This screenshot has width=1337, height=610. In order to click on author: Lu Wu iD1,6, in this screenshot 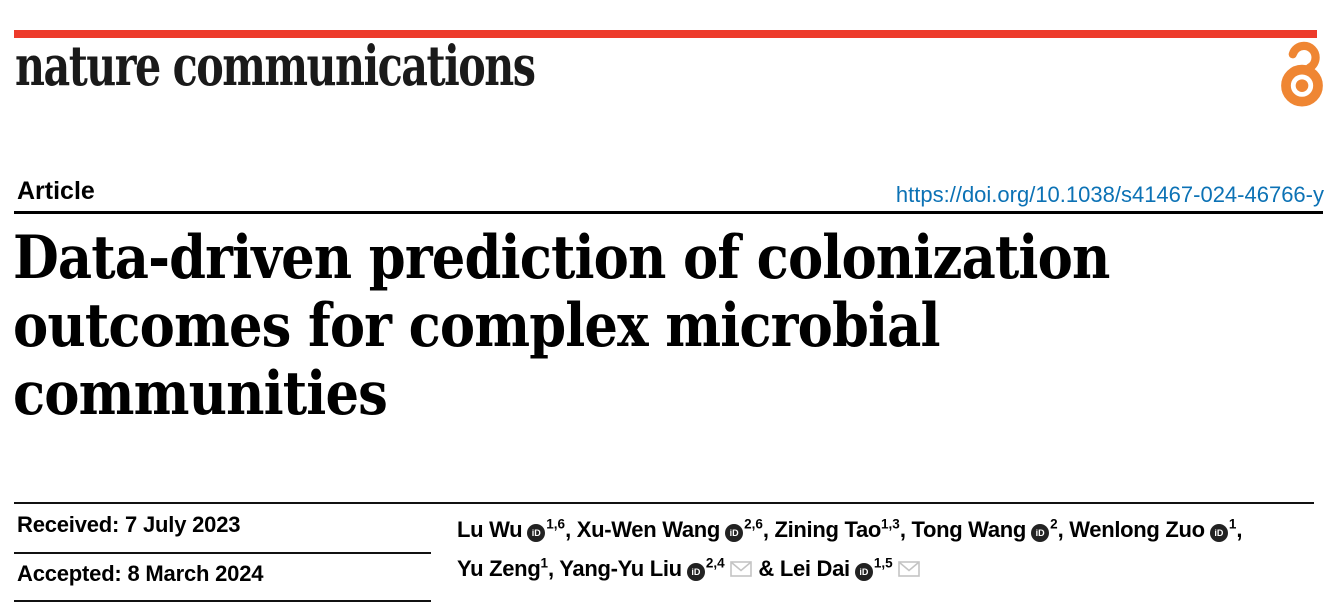, I will do `click(517, 530)`.